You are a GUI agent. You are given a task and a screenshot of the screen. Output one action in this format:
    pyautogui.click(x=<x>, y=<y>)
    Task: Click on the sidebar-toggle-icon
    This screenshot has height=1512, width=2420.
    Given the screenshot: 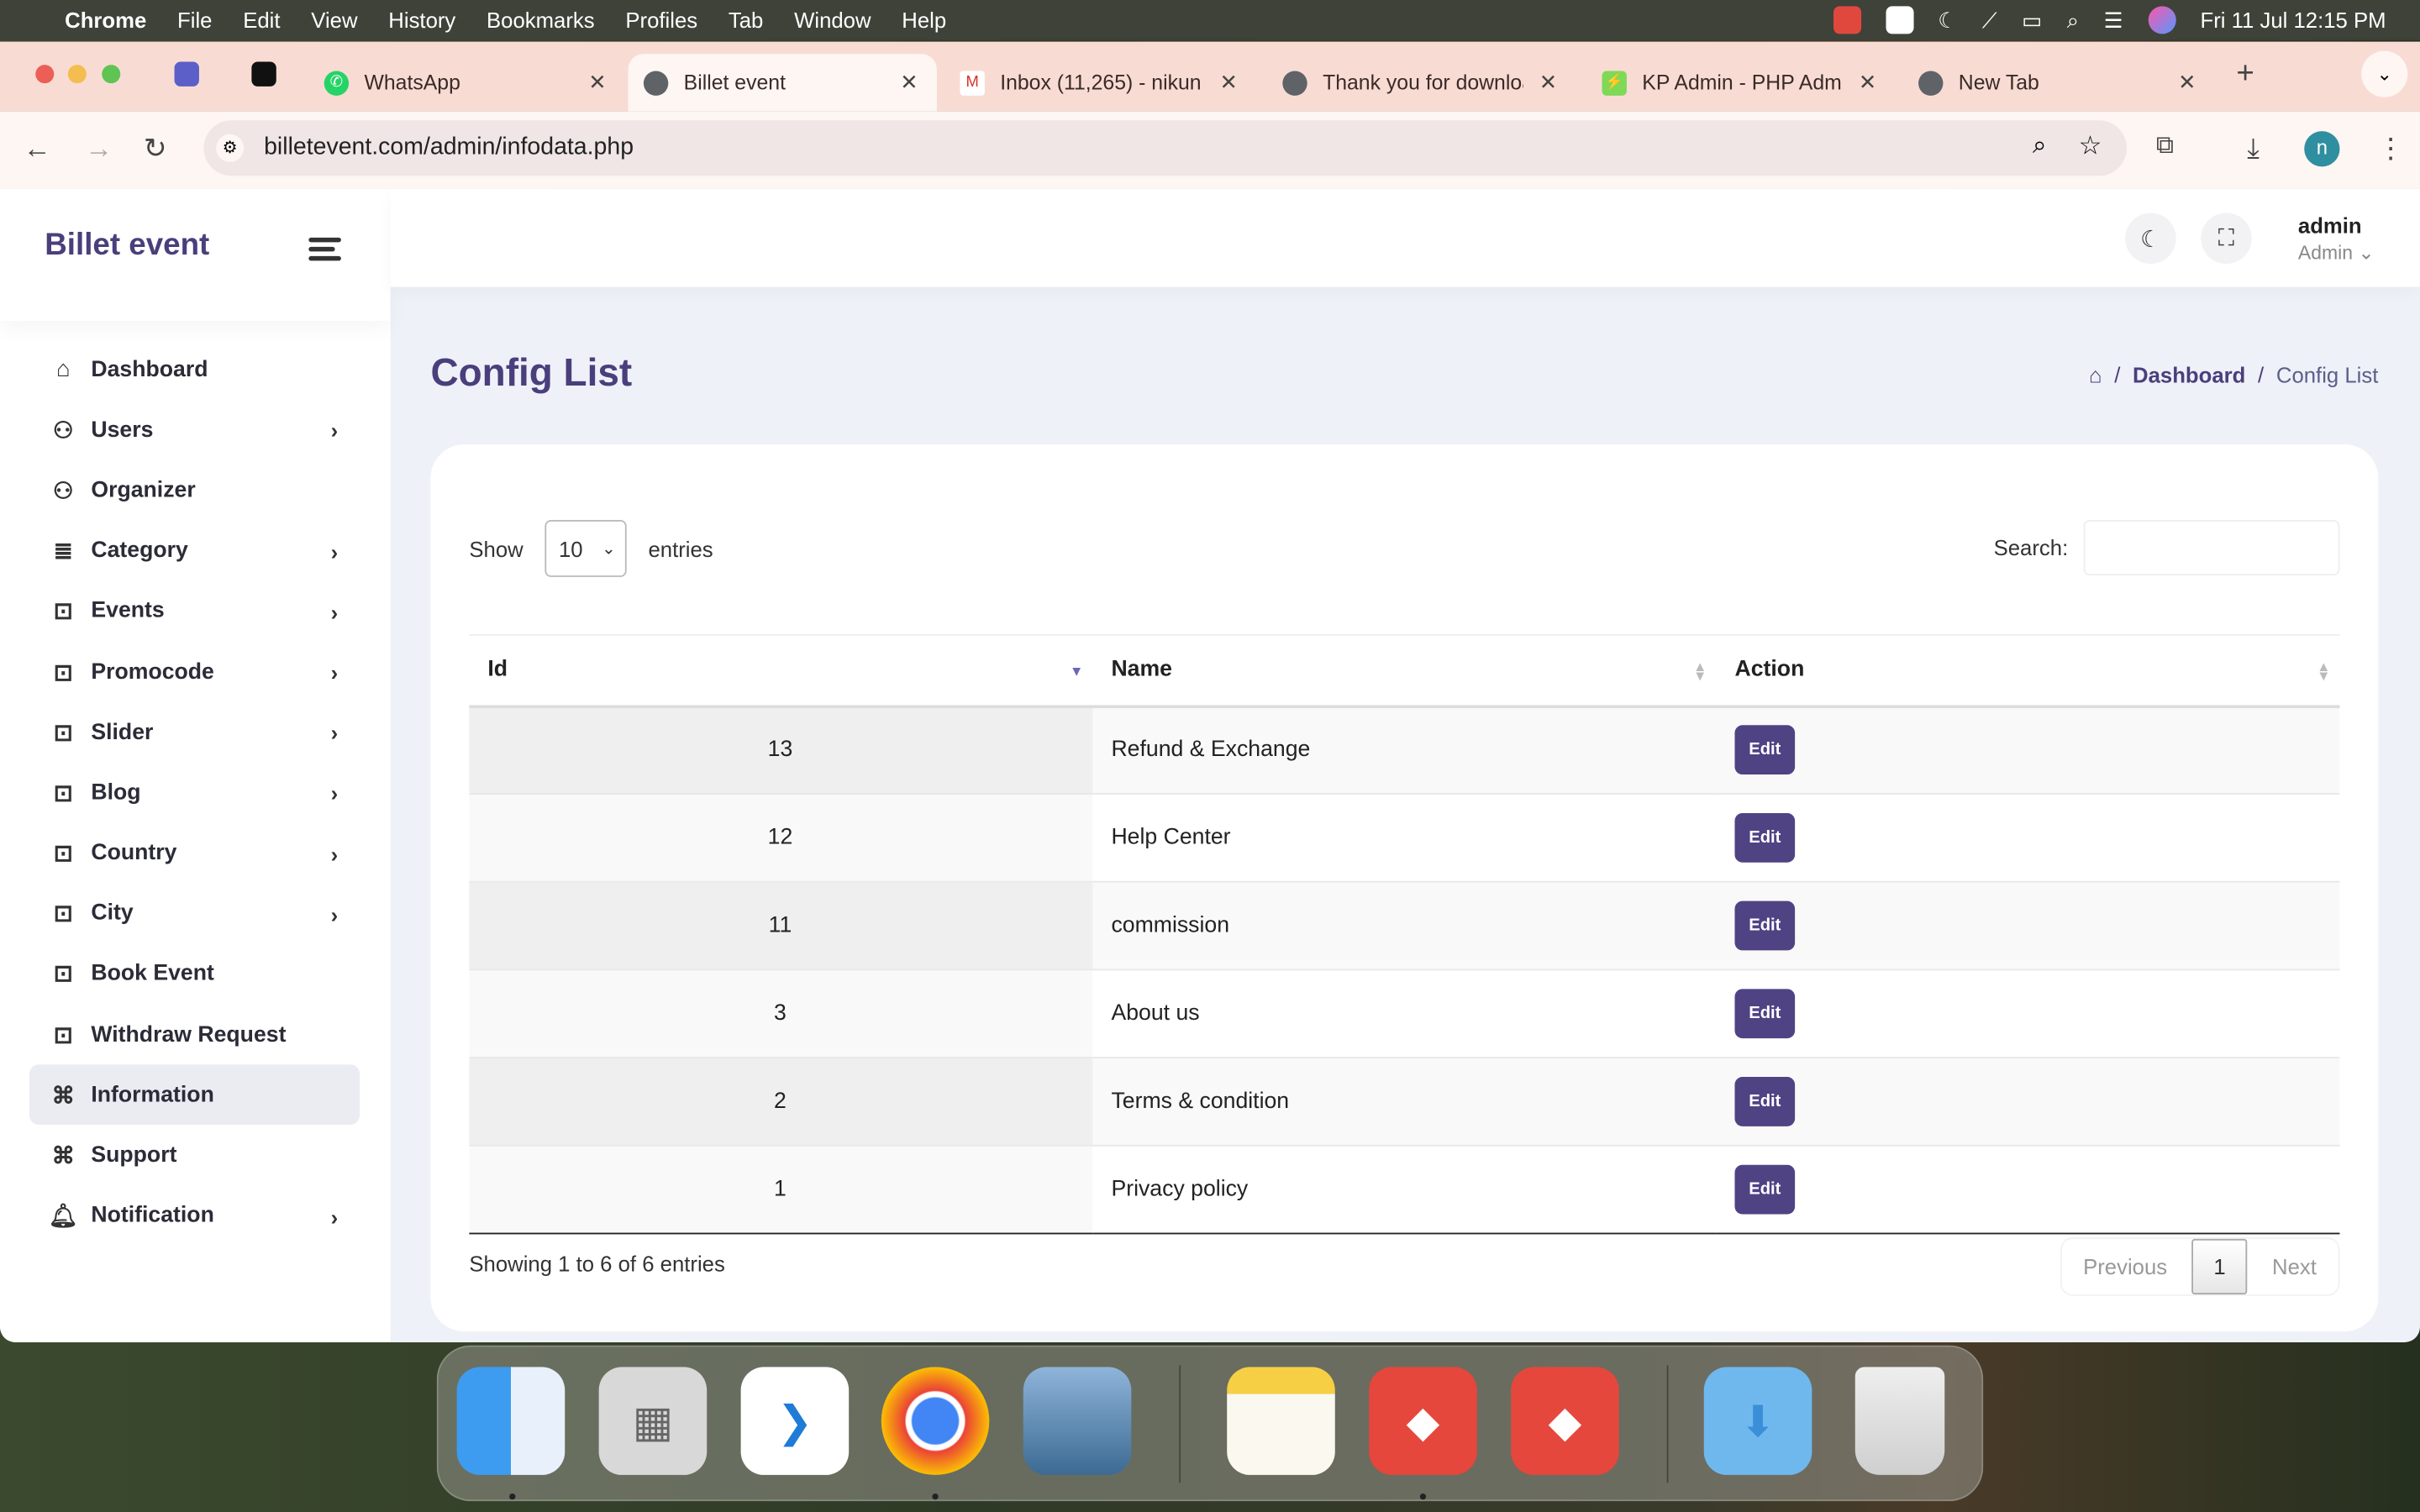 What is the action you would take?
    pyautogui.click(x=324, y=251)
    